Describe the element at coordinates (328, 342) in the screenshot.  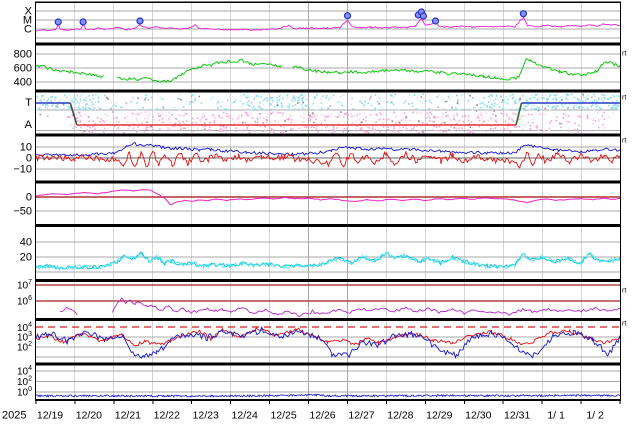
I see `electrons-electron-goes-blue-series` at that location.